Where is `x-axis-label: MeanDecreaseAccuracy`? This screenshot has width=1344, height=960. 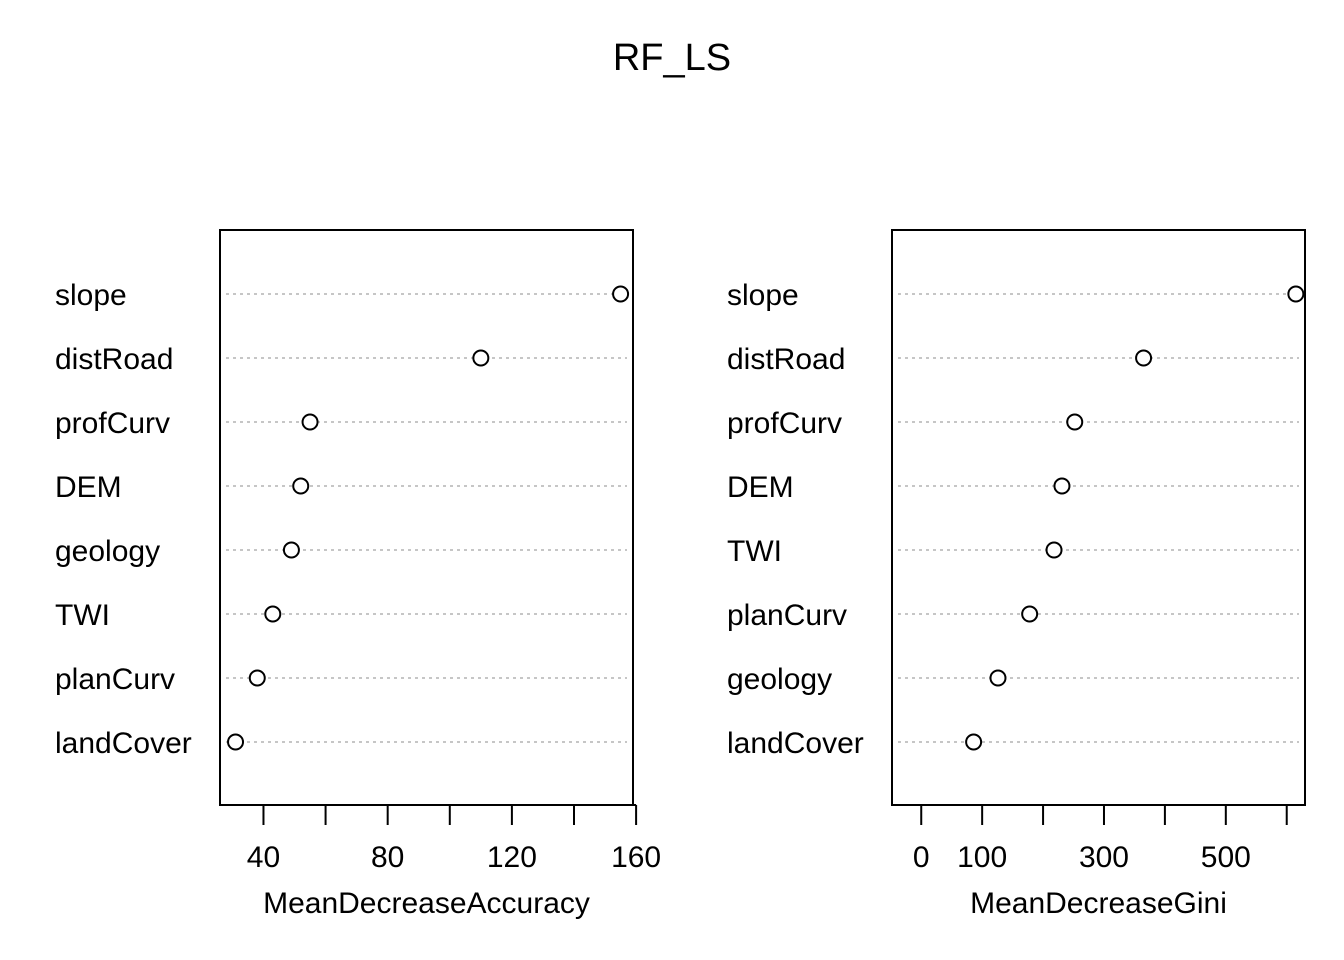
x-axis-label: MeanDecreaseAccuracy is located at coordinates (426, 903).